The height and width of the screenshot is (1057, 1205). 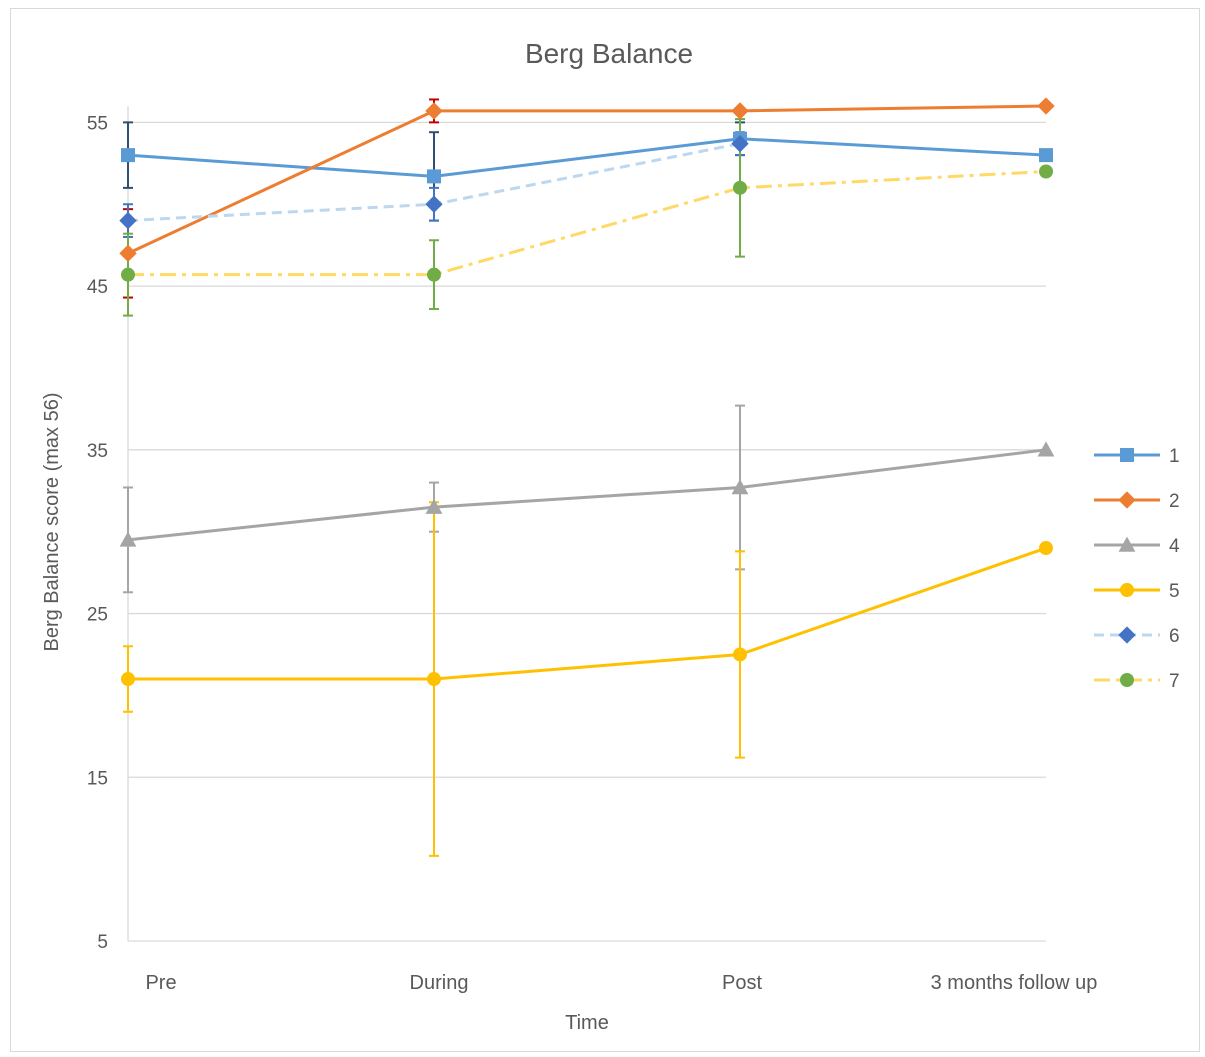 I want to click on y-tick-label: 15, so click(x=97, y=778).